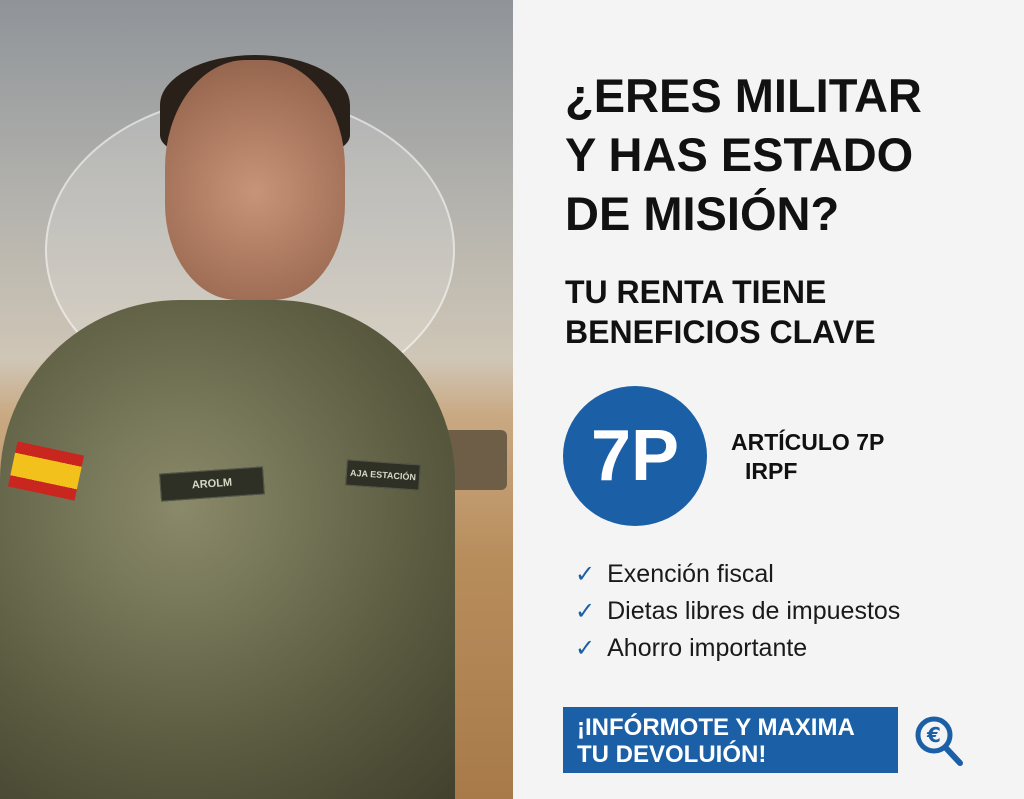 The image size is (1024, 799). I want to click on list-item: ✓ Ahorro importante, so click(737, 648).